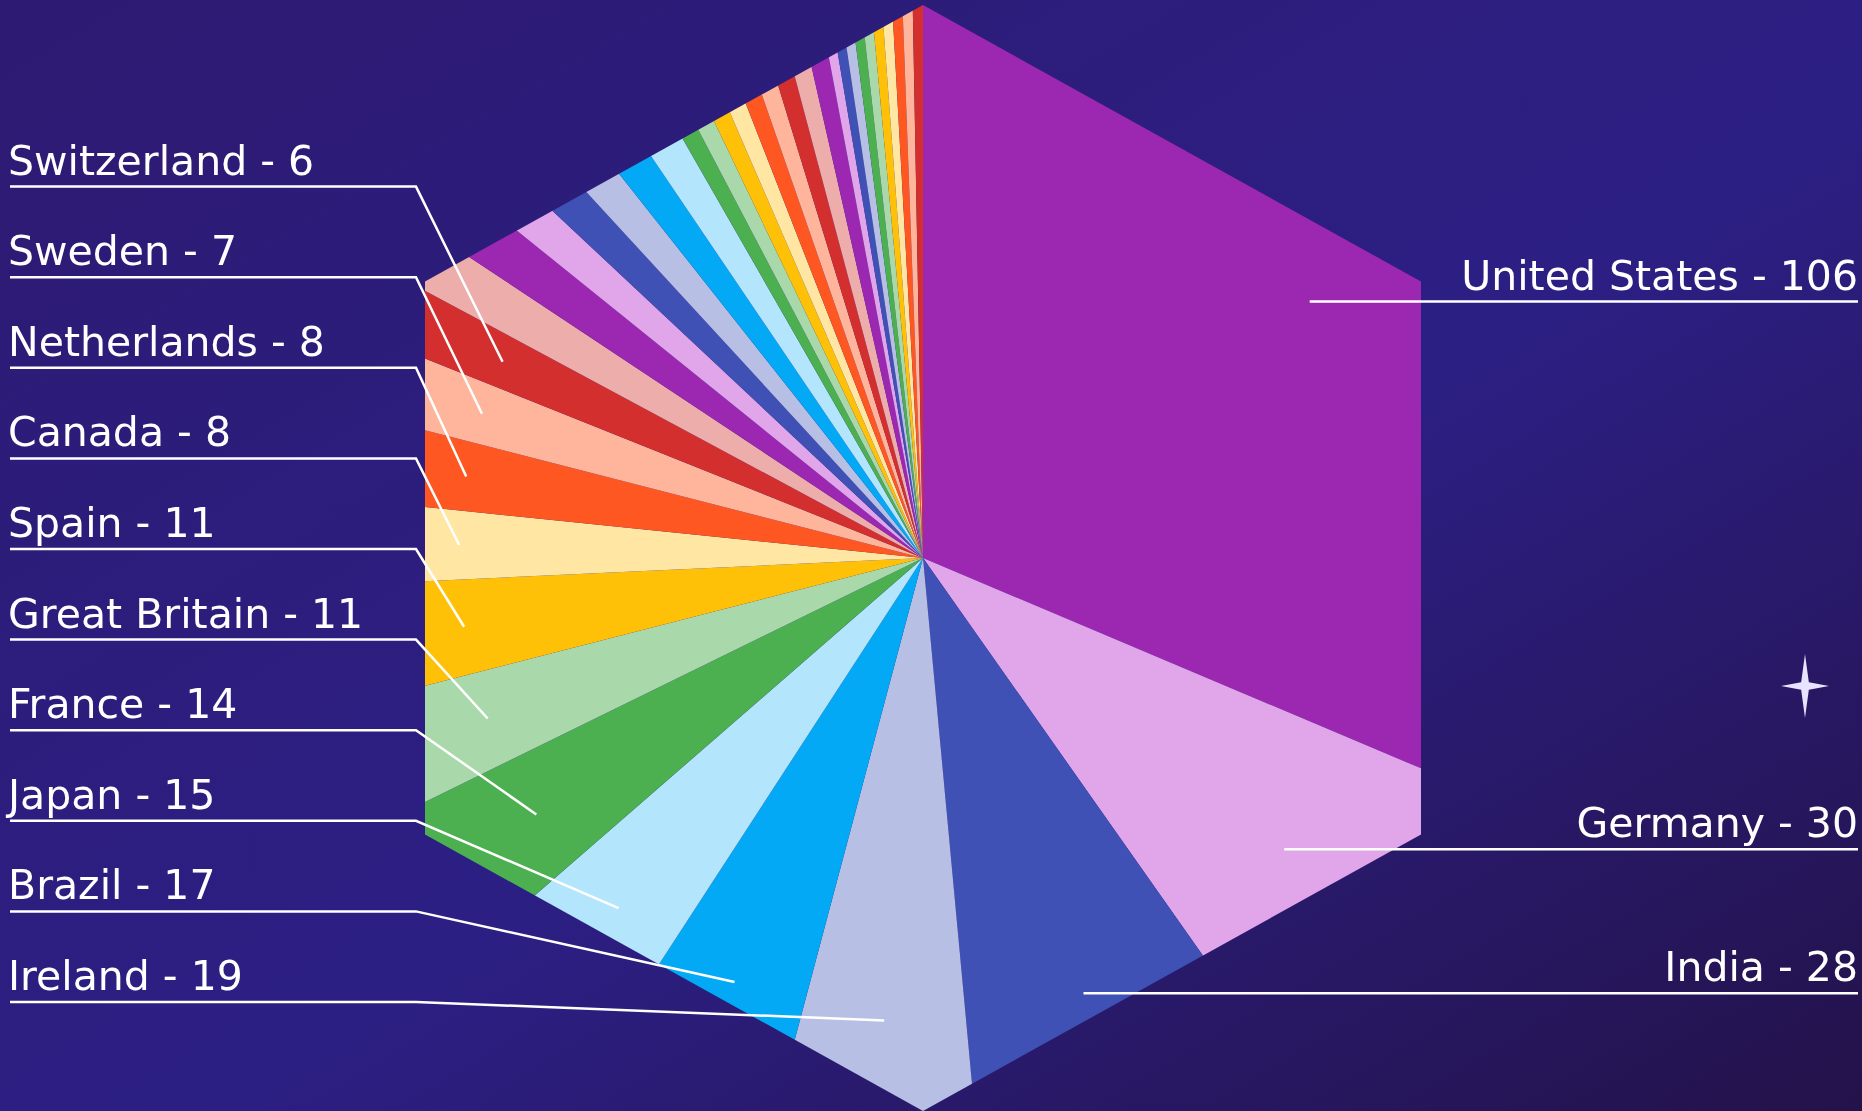 This screenshot has width=1862, height=1111. I want to click on slice-label: Sweden -, so click(103, 251).